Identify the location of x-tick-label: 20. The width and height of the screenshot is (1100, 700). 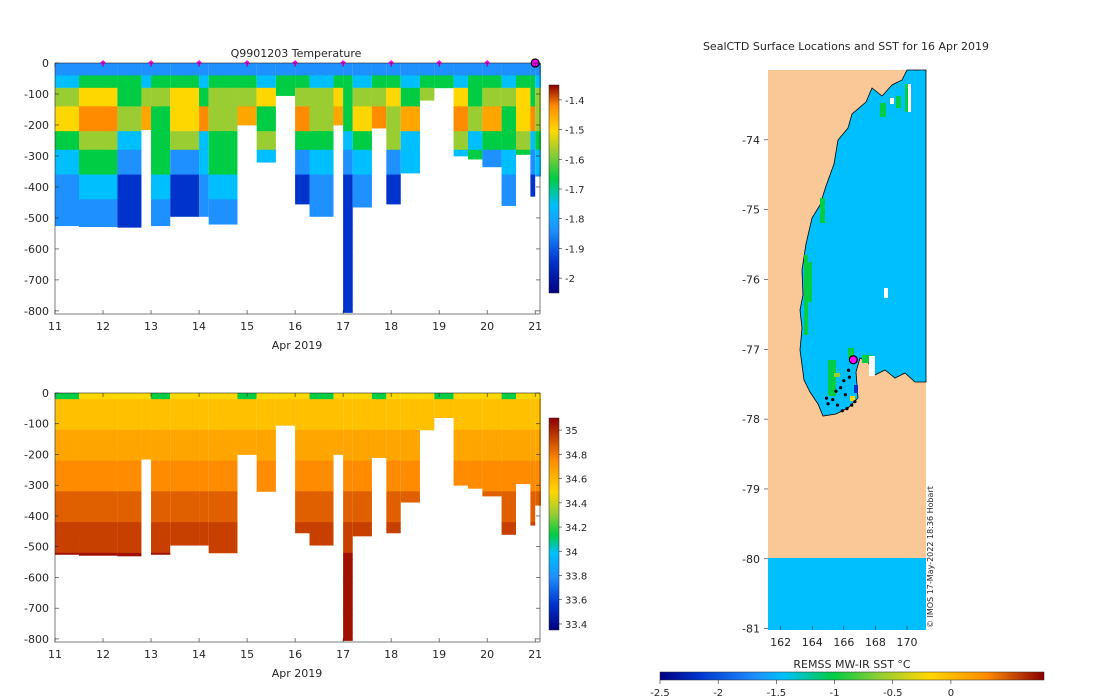
(487, 654).